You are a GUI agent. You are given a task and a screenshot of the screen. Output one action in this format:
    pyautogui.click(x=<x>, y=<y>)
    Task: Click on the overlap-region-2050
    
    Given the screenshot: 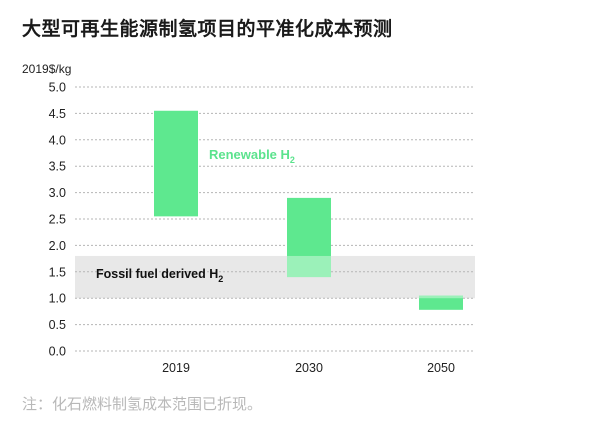 What is the action you would take?
    pyautogui.click(x=441, y=297)
    